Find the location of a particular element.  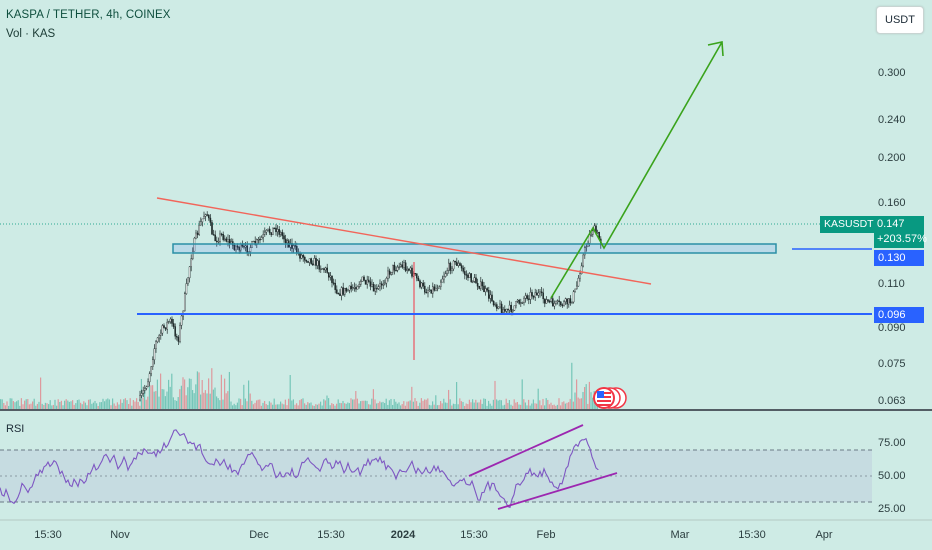

rsi-line is located at coordinates (299, 469).